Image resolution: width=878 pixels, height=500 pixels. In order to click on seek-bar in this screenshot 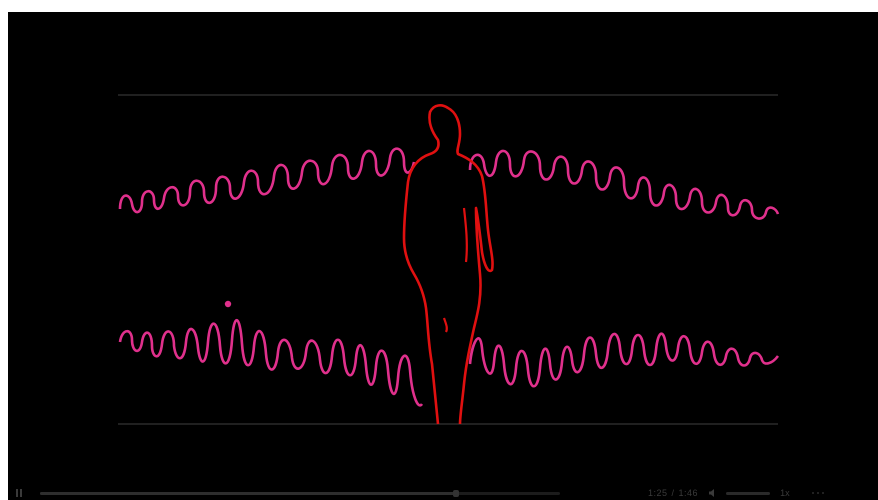, I will do `click(300, 493)`.